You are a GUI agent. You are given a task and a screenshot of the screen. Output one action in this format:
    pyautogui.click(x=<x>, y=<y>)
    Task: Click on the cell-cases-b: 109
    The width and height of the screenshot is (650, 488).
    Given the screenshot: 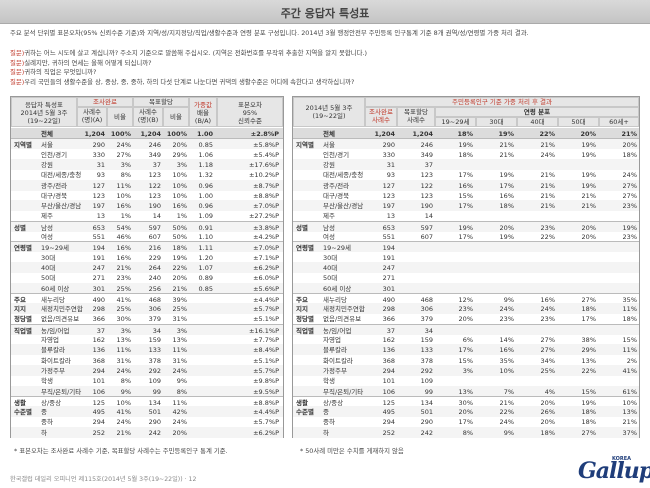 What is the action you would take?
    pyautogui.click(x=154, y=381)
    